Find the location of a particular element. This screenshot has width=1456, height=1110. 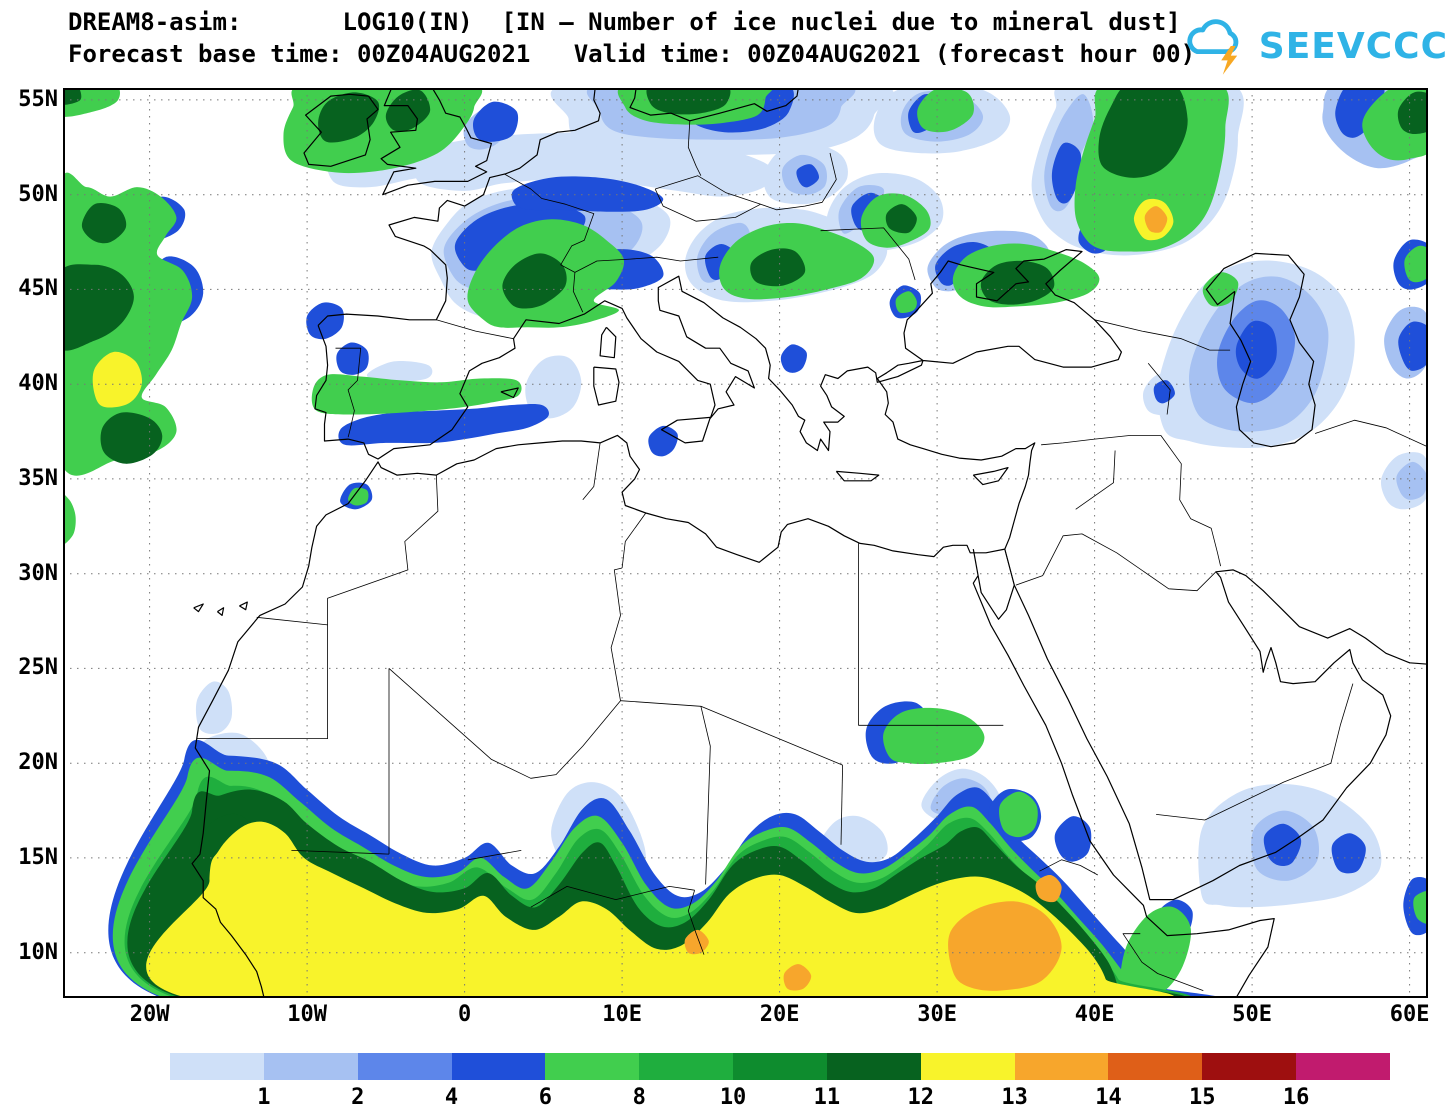

lat-tick-label: 10N is located at coordinates (38, 952).